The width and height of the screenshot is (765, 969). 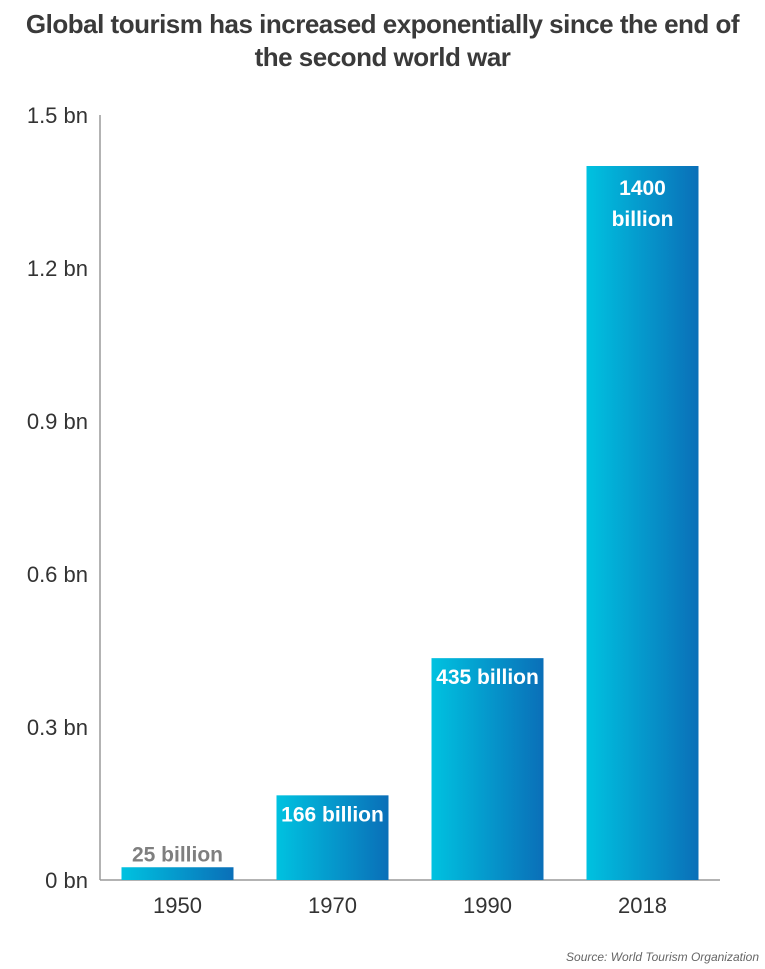 What do you see at coordinates (66, 880) in the screenshot?
I see `y-tick-label: 0 bn` at bounding box center [66, 880].